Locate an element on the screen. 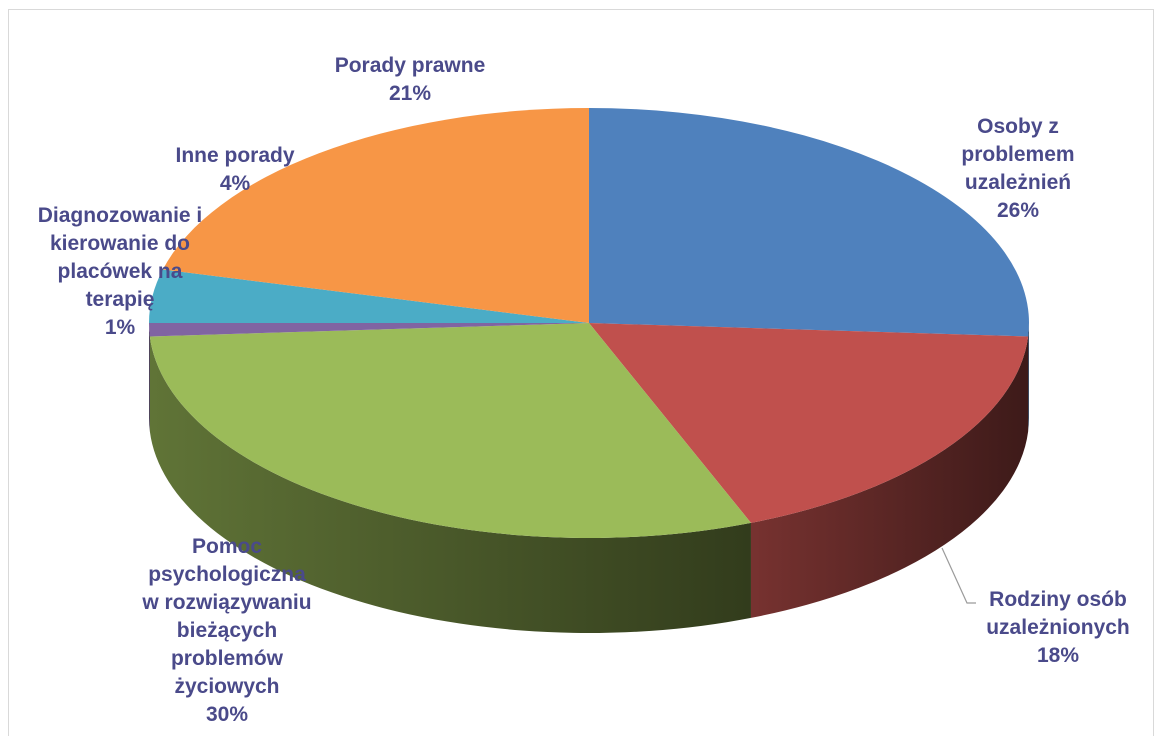 The height and width of the screenshot is (736, 1162). data-label-line: Porady prawne is located at coordinates (410, 65).